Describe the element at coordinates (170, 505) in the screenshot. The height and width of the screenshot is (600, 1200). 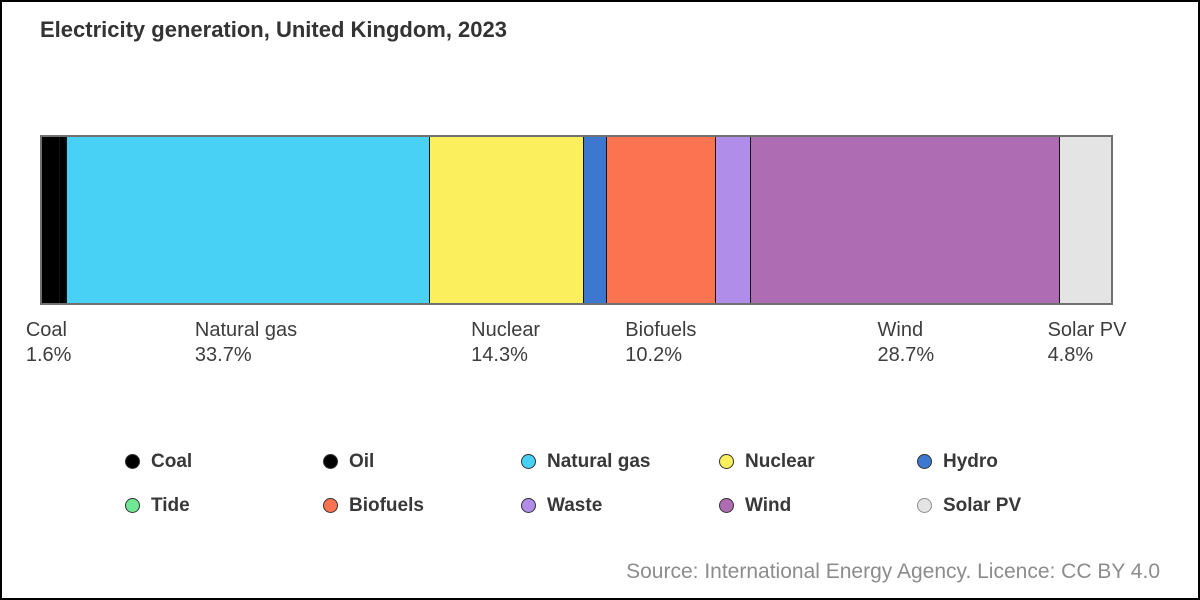
I see `legend-item-label: Tide` at that location.